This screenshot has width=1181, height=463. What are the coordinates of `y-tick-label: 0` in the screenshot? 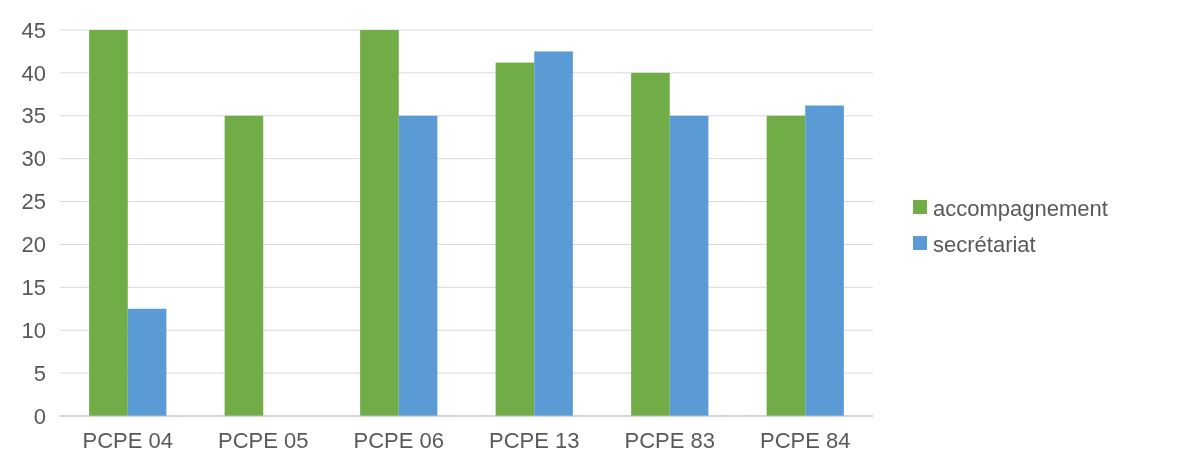 It's located at (39, 416).